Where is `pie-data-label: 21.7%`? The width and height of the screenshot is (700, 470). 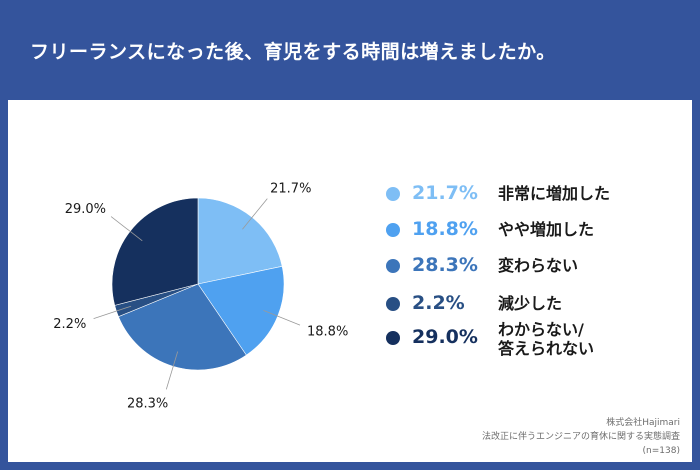
pie-data-label: 21.7% is located at coordinates (290, 189).